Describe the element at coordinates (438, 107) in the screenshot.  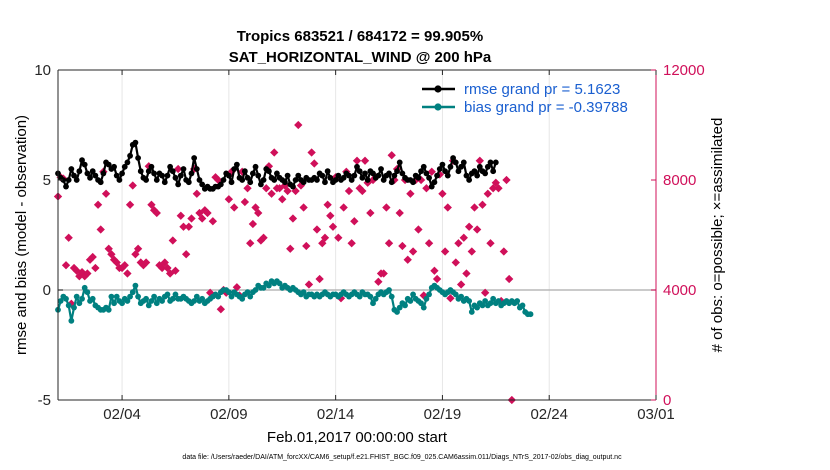
I see `legend-bias-marker` at that location.